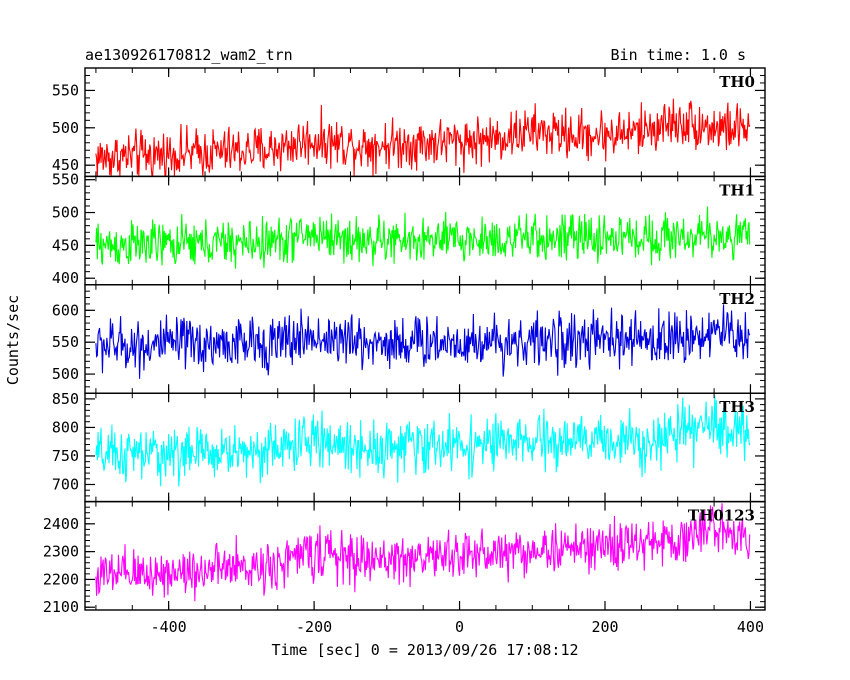 This screenshot has width=850, height=680. What do you see at coordinates (169, 627) in the screenshot?
I see `x-tick-label: -400` at bounding box center [169, 627].